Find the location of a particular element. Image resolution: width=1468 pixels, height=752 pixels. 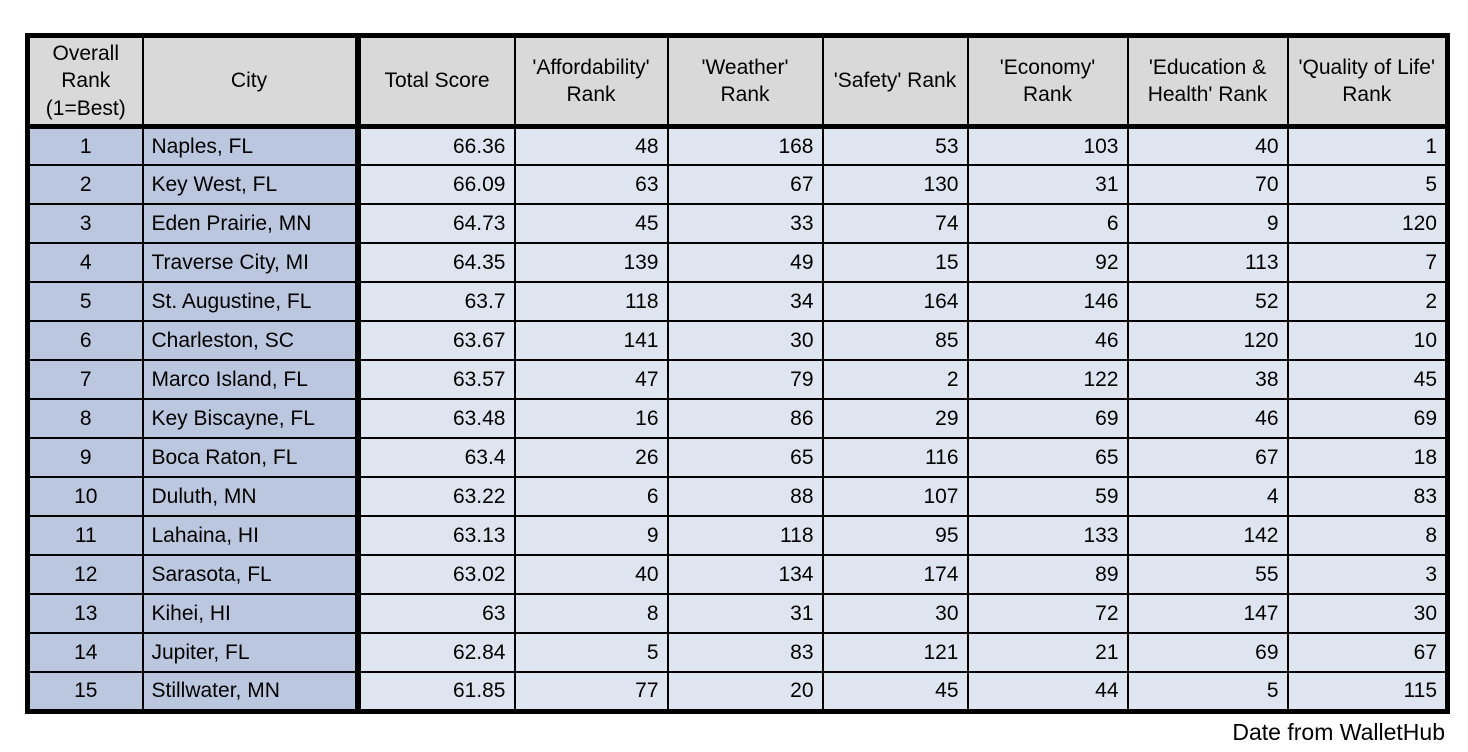

table-row: 10 Duluth, MN 63.22 6 88 107 59 4 83 is located at coordinates (737, 497).